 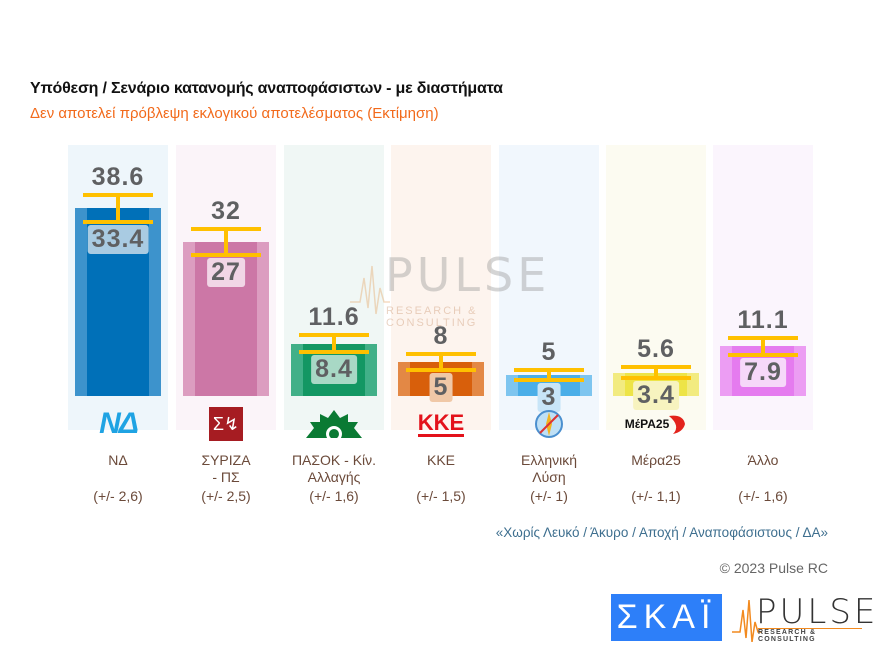 I want to click on no-logo, so click(x=763, y=424).